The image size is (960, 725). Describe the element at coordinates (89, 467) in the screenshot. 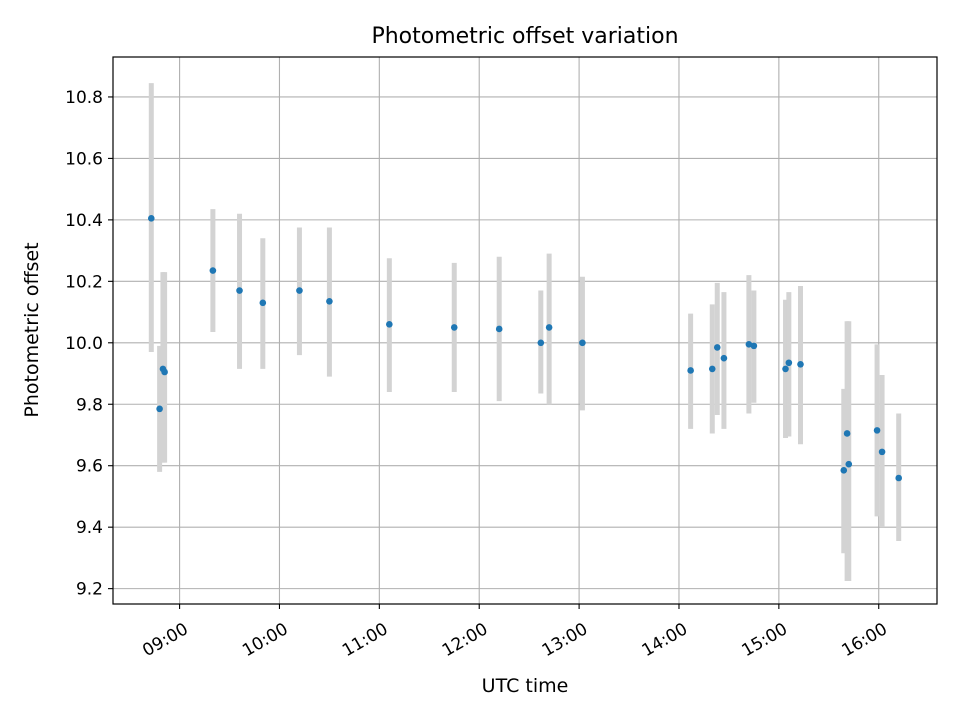

I see `y-tick-label: 9.6` at that location.